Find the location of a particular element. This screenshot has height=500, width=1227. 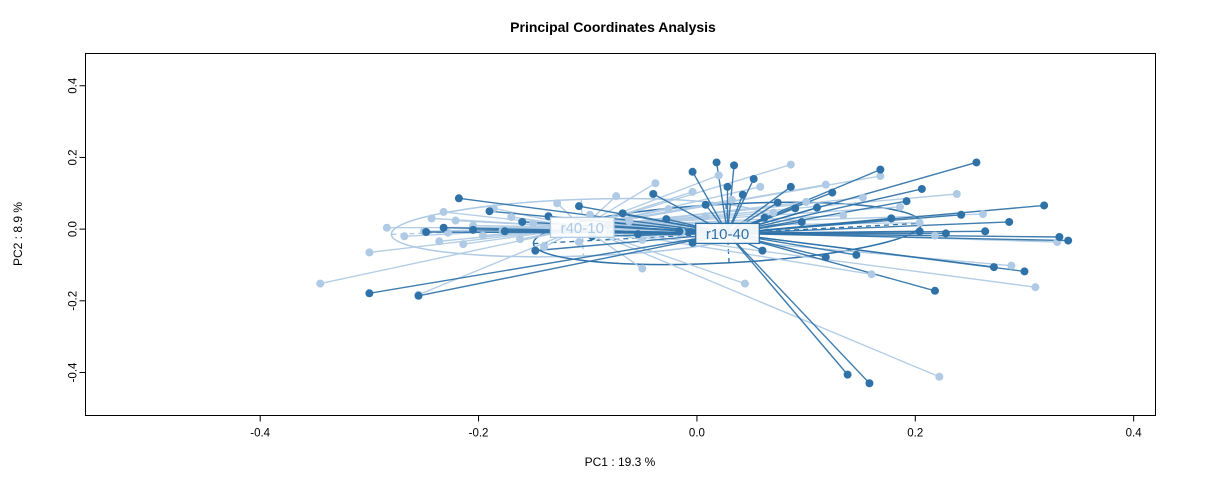

chart-title: Principal Coordinates Analysis is located at coordinates (613, 27).